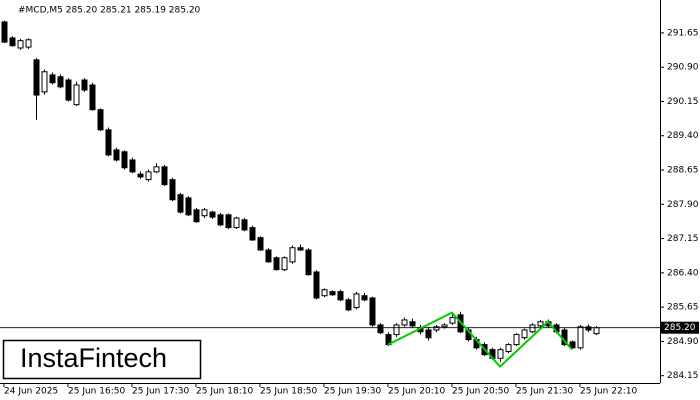 This screenshot has width=700, height=400. What do you see at coordinates (160, 392) in the screenshot?
I see `x-tick-label: 25 Jun 17:30` at bounding box center [160, 392].